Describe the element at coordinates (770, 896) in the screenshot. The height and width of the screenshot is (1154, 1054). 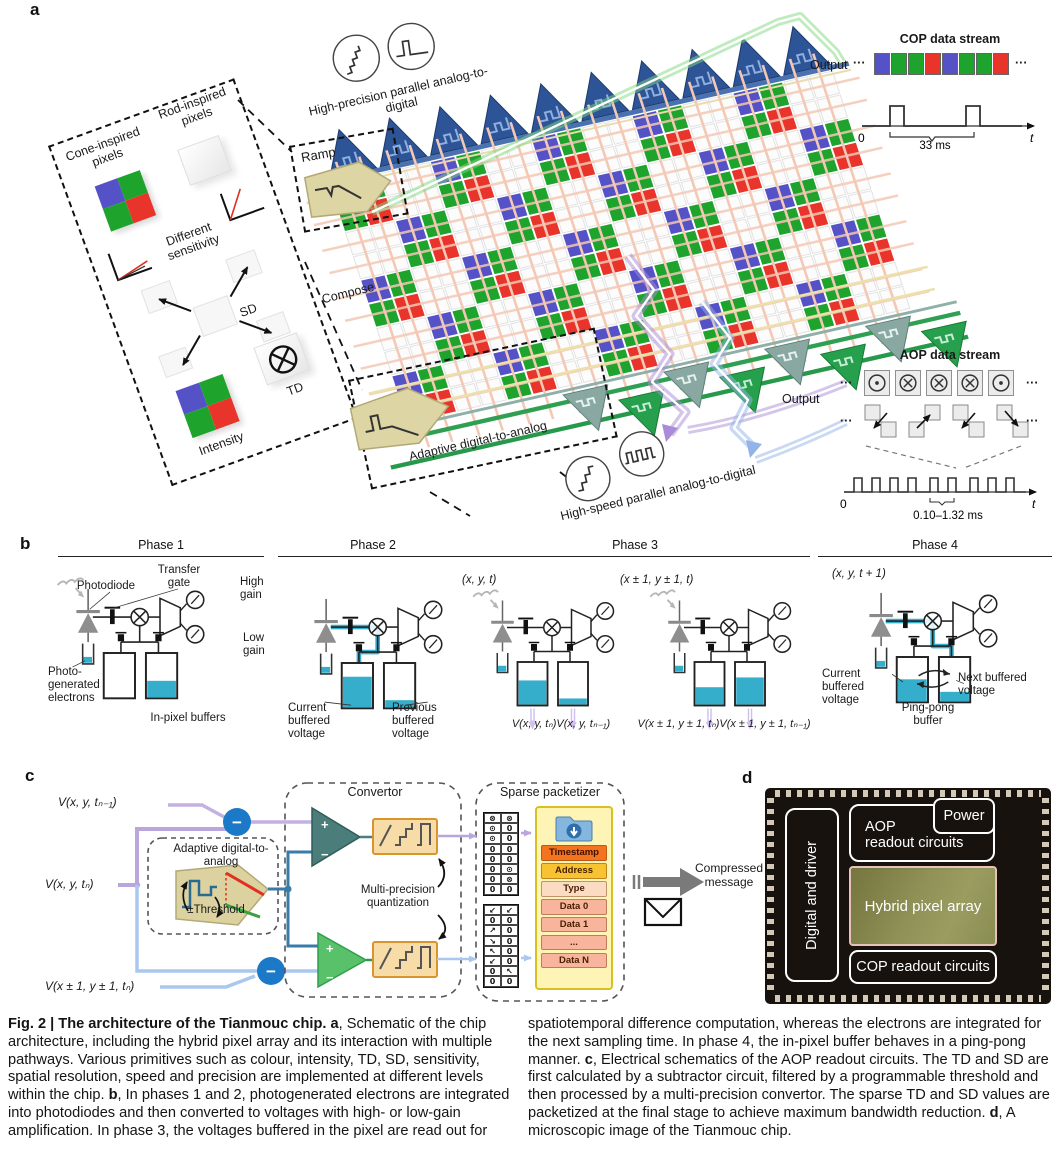
I see `bond-pads-left` at that location.